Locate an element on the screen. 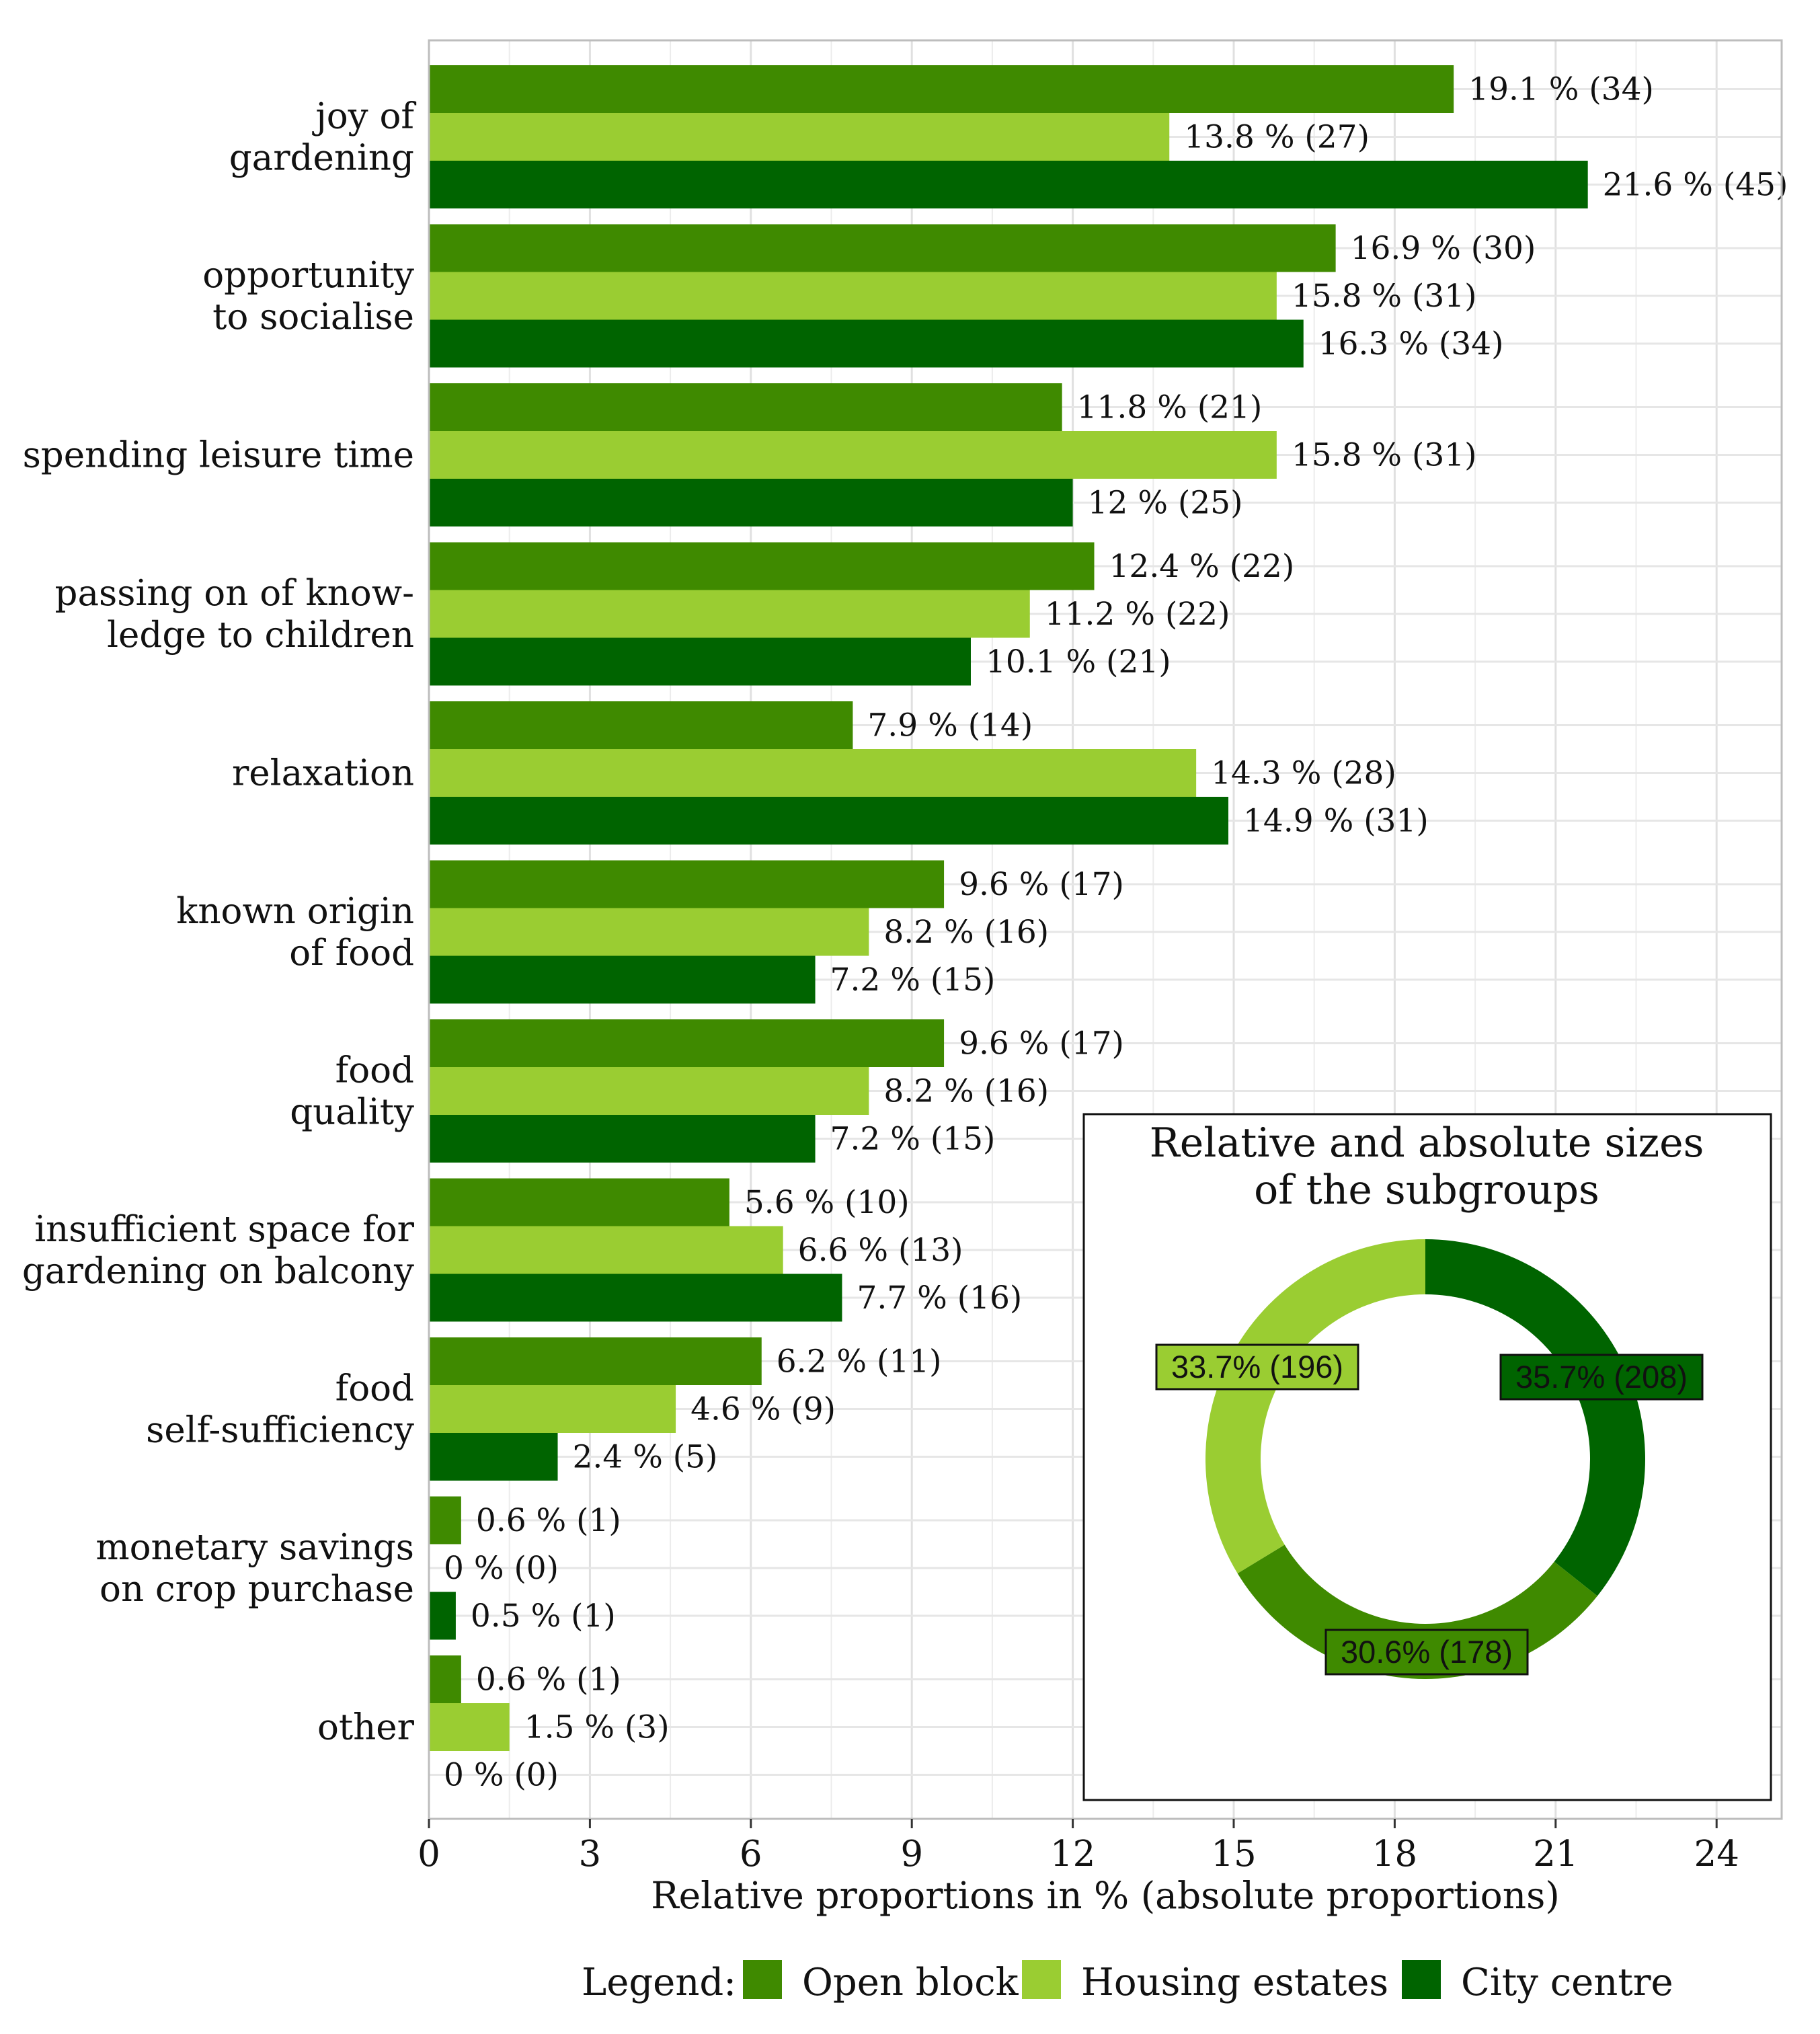 This screenshot has height=2034, width=1820. category-label: joy of is located at coordinates (363, 116).